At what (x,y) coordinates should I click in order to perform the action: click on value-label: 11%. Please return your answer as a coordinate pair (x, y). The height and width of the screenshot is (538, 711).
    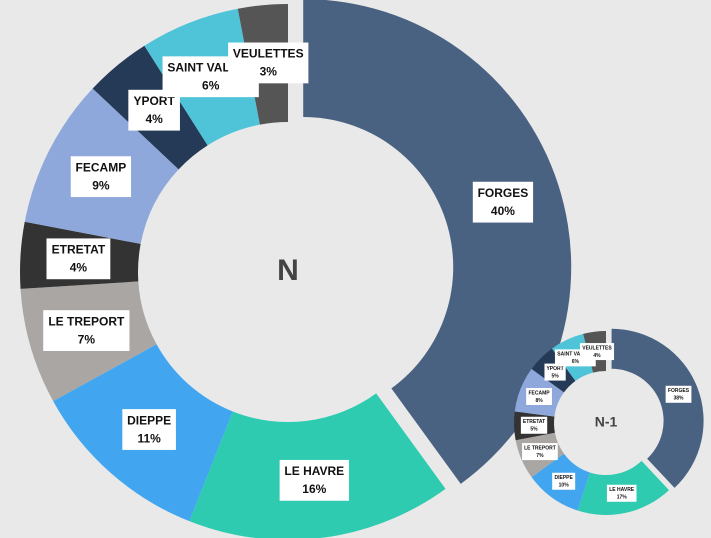
    Looking at the image, I should click on (149, 438).